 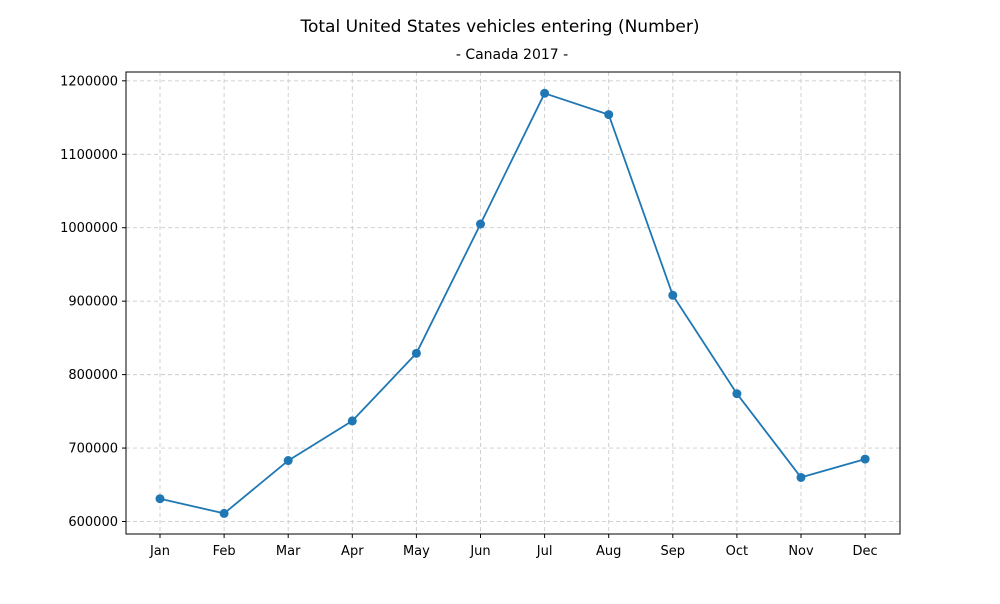 What do you see at coordinates (865, 551) in the screenshot?
I see `x-tick-label: Dec` at bounding box center [865, 551].